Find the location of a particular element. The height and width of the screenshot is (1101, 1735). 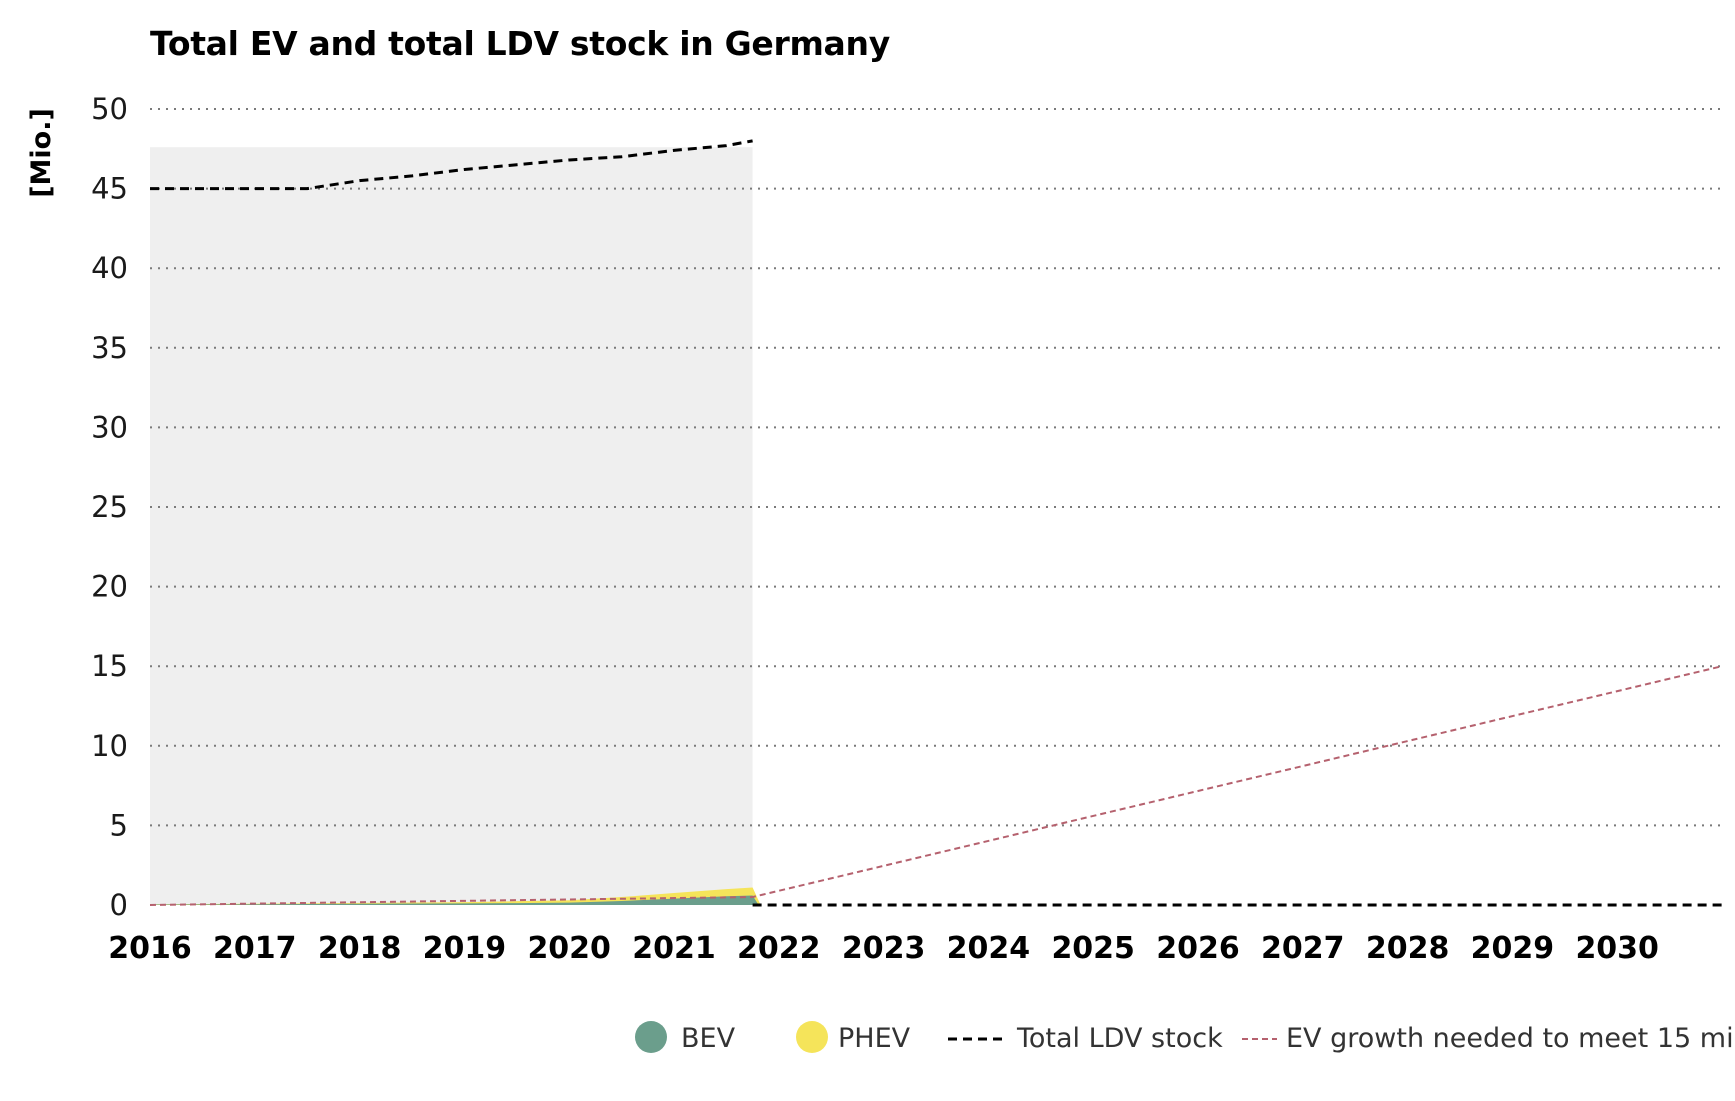

legend-growth-label: EV growth needed to meet 15 milo is located at coordinates (1510, 1038).